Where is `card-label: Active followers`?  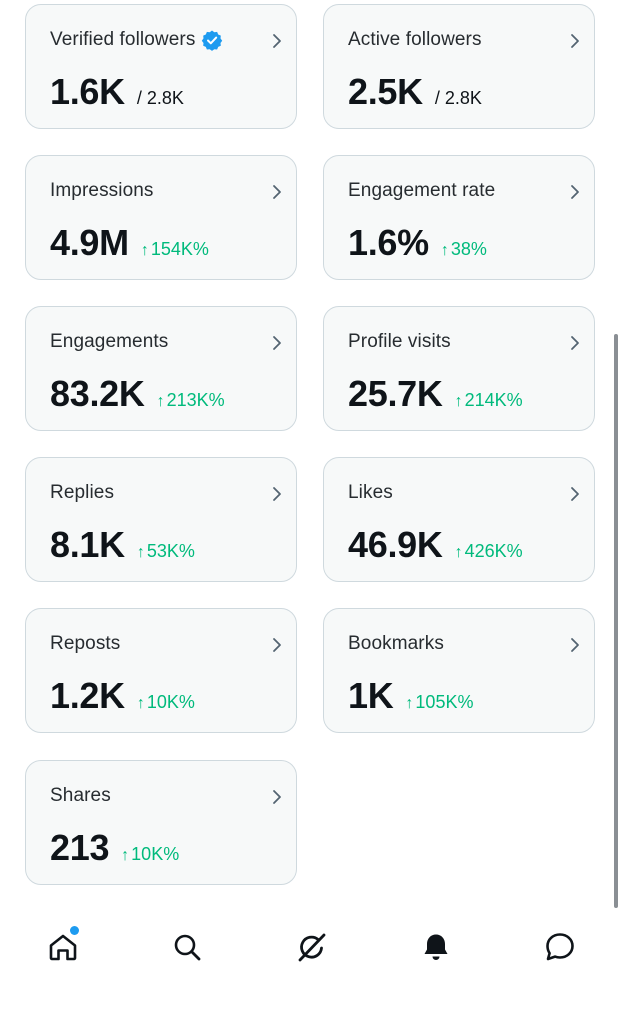
card-label: Active followers is located at coordinates (415, 39).